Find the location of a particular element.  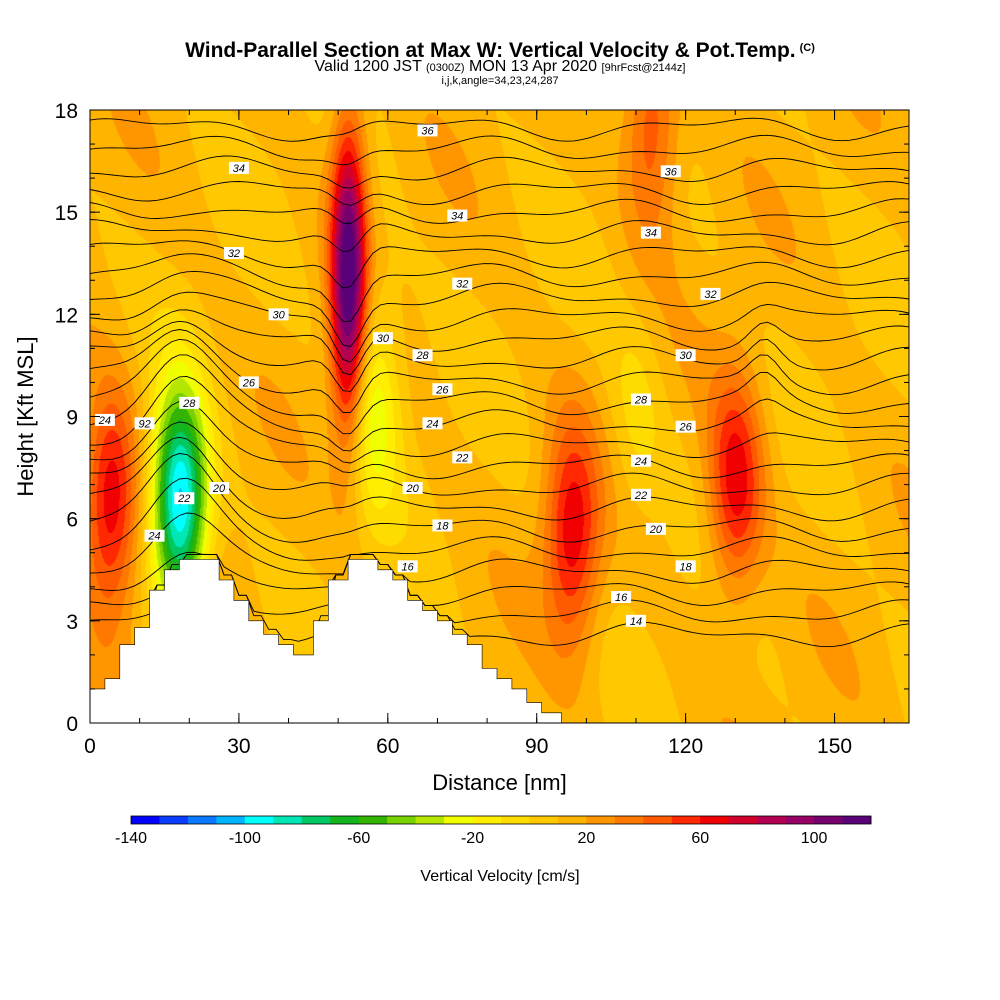

contour-label: 92 is located at coordinates (144, 423).